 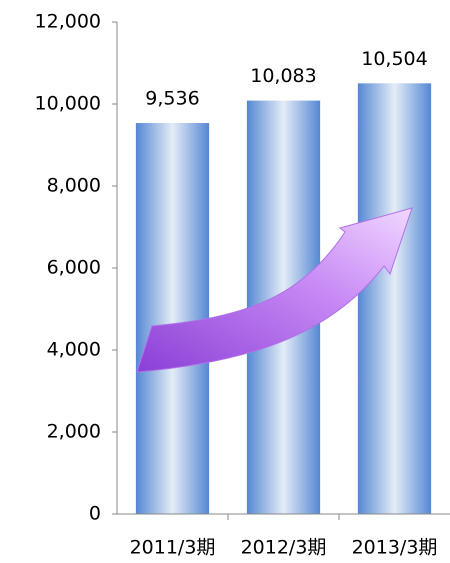 I want to click on y-tick-label: 8,000, so click(x=74, y=186).